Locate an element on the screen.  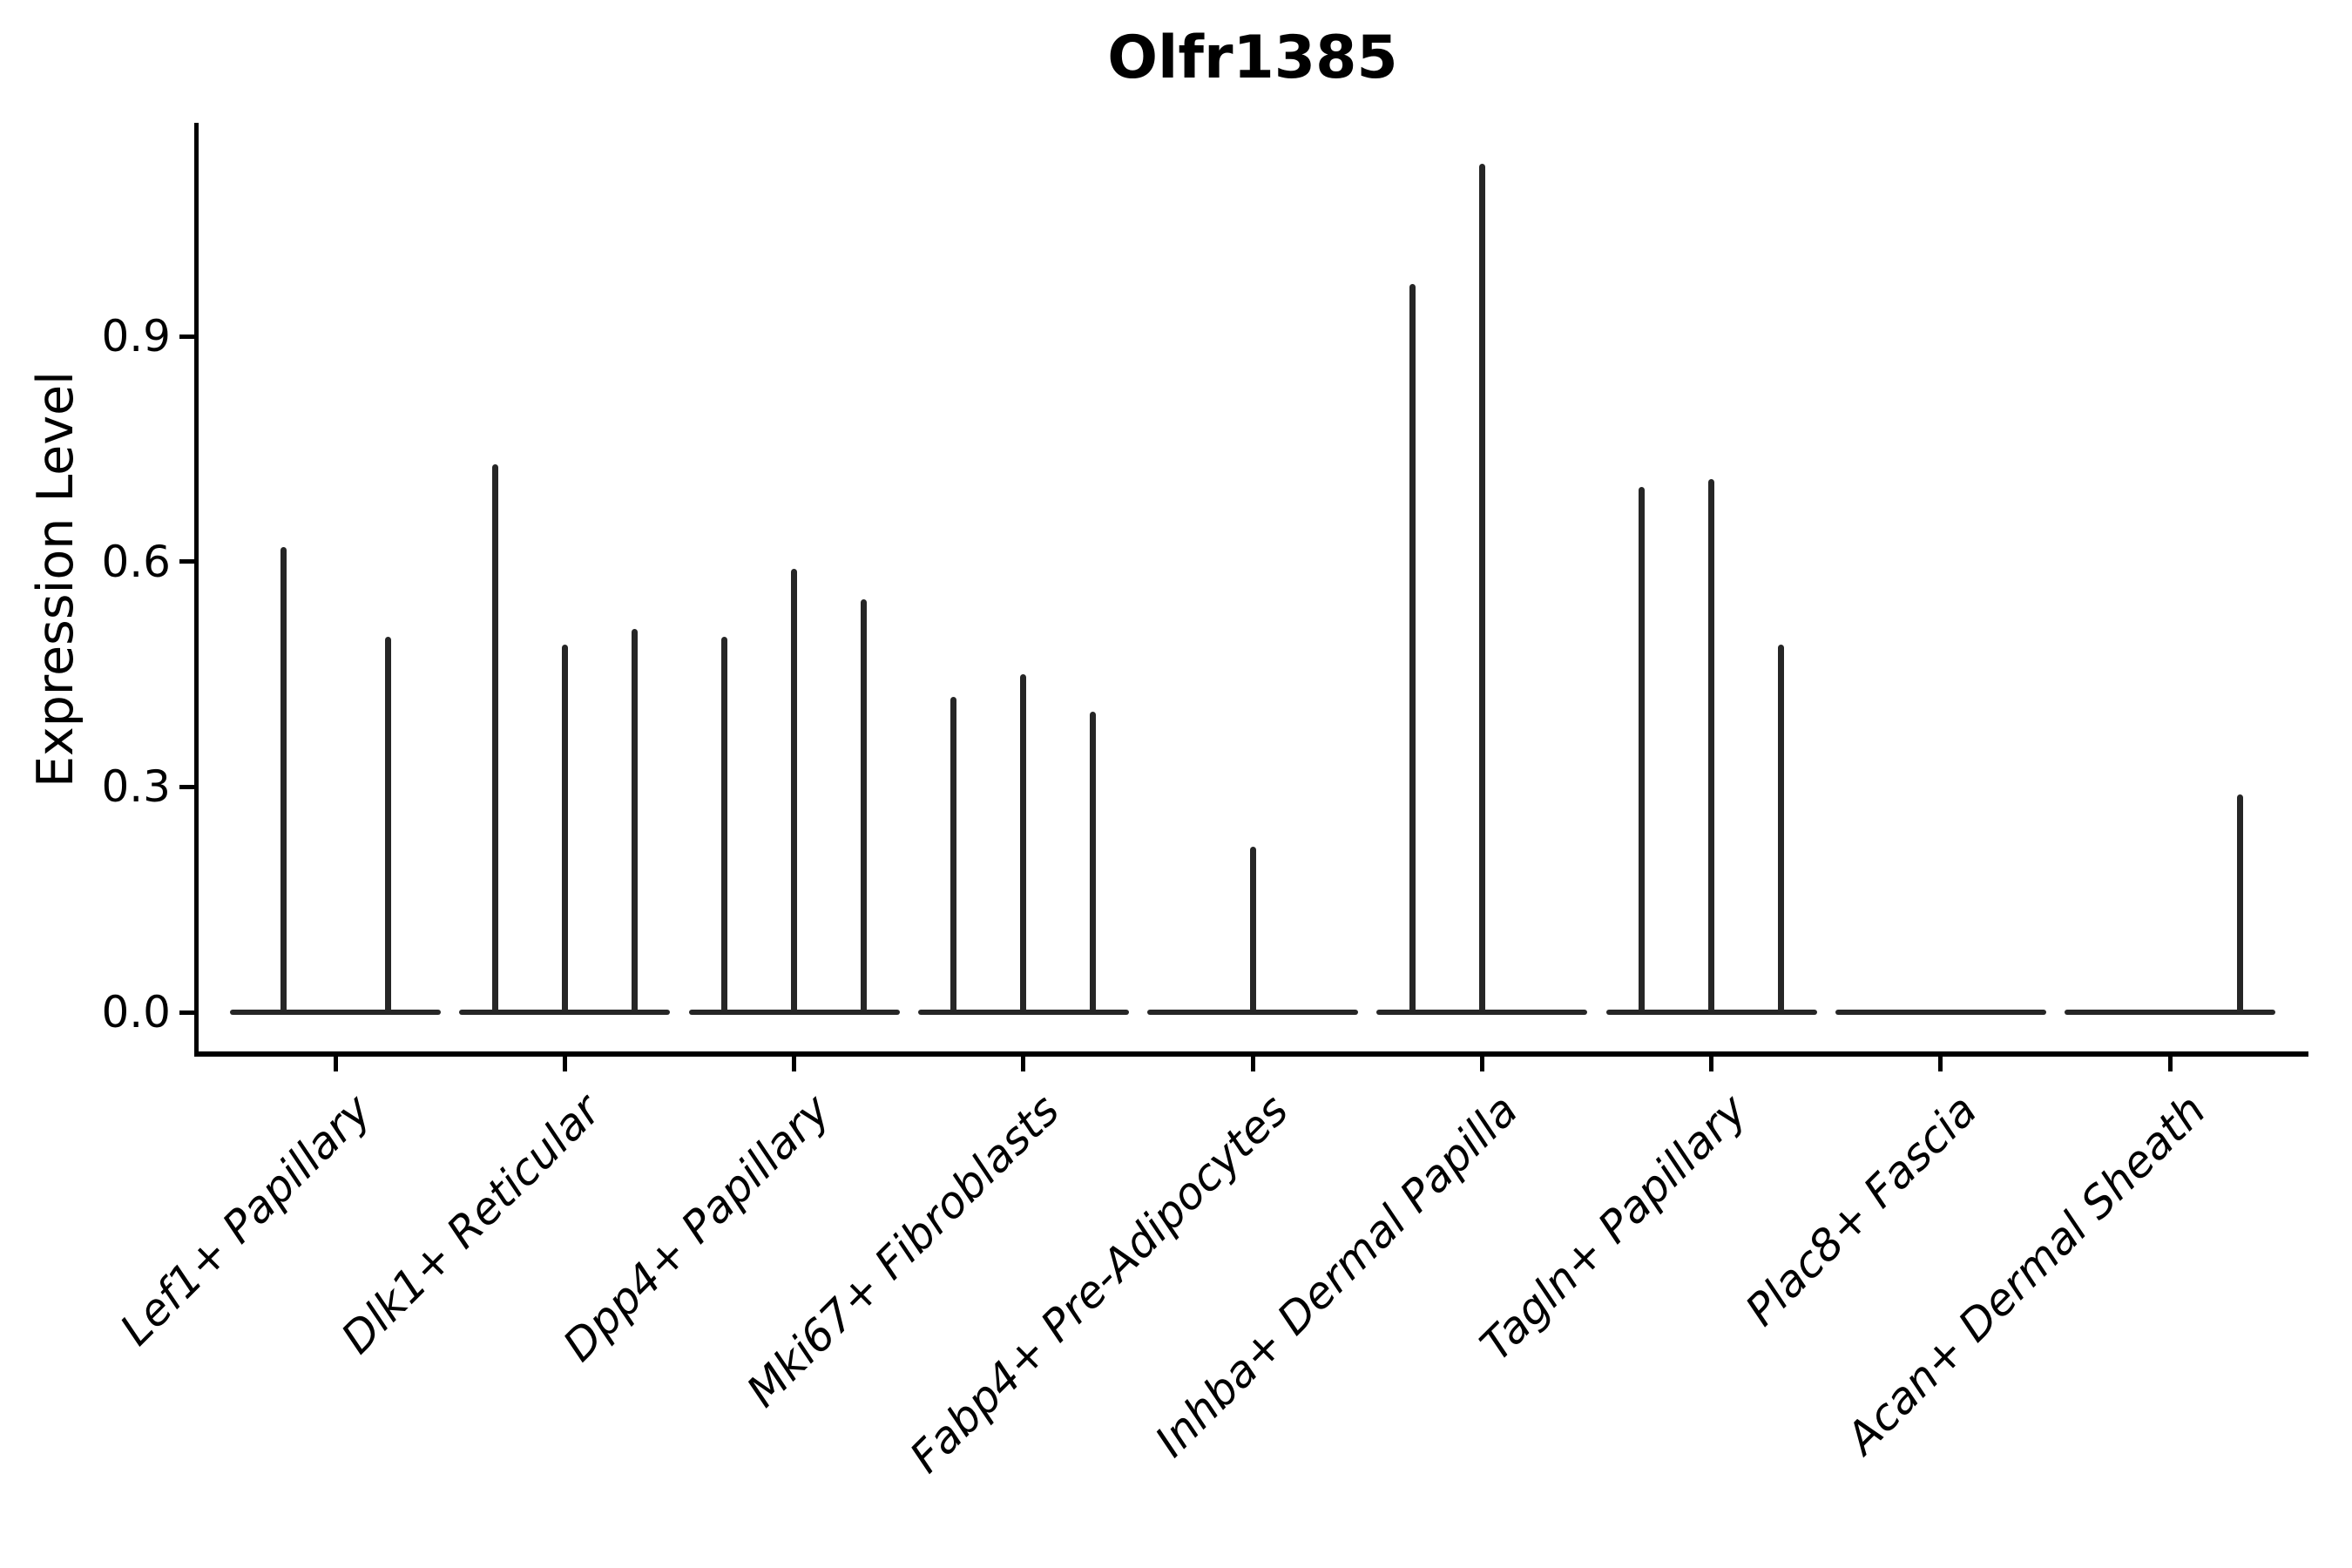
y-axis-spine is located at coordinates (196, 590).